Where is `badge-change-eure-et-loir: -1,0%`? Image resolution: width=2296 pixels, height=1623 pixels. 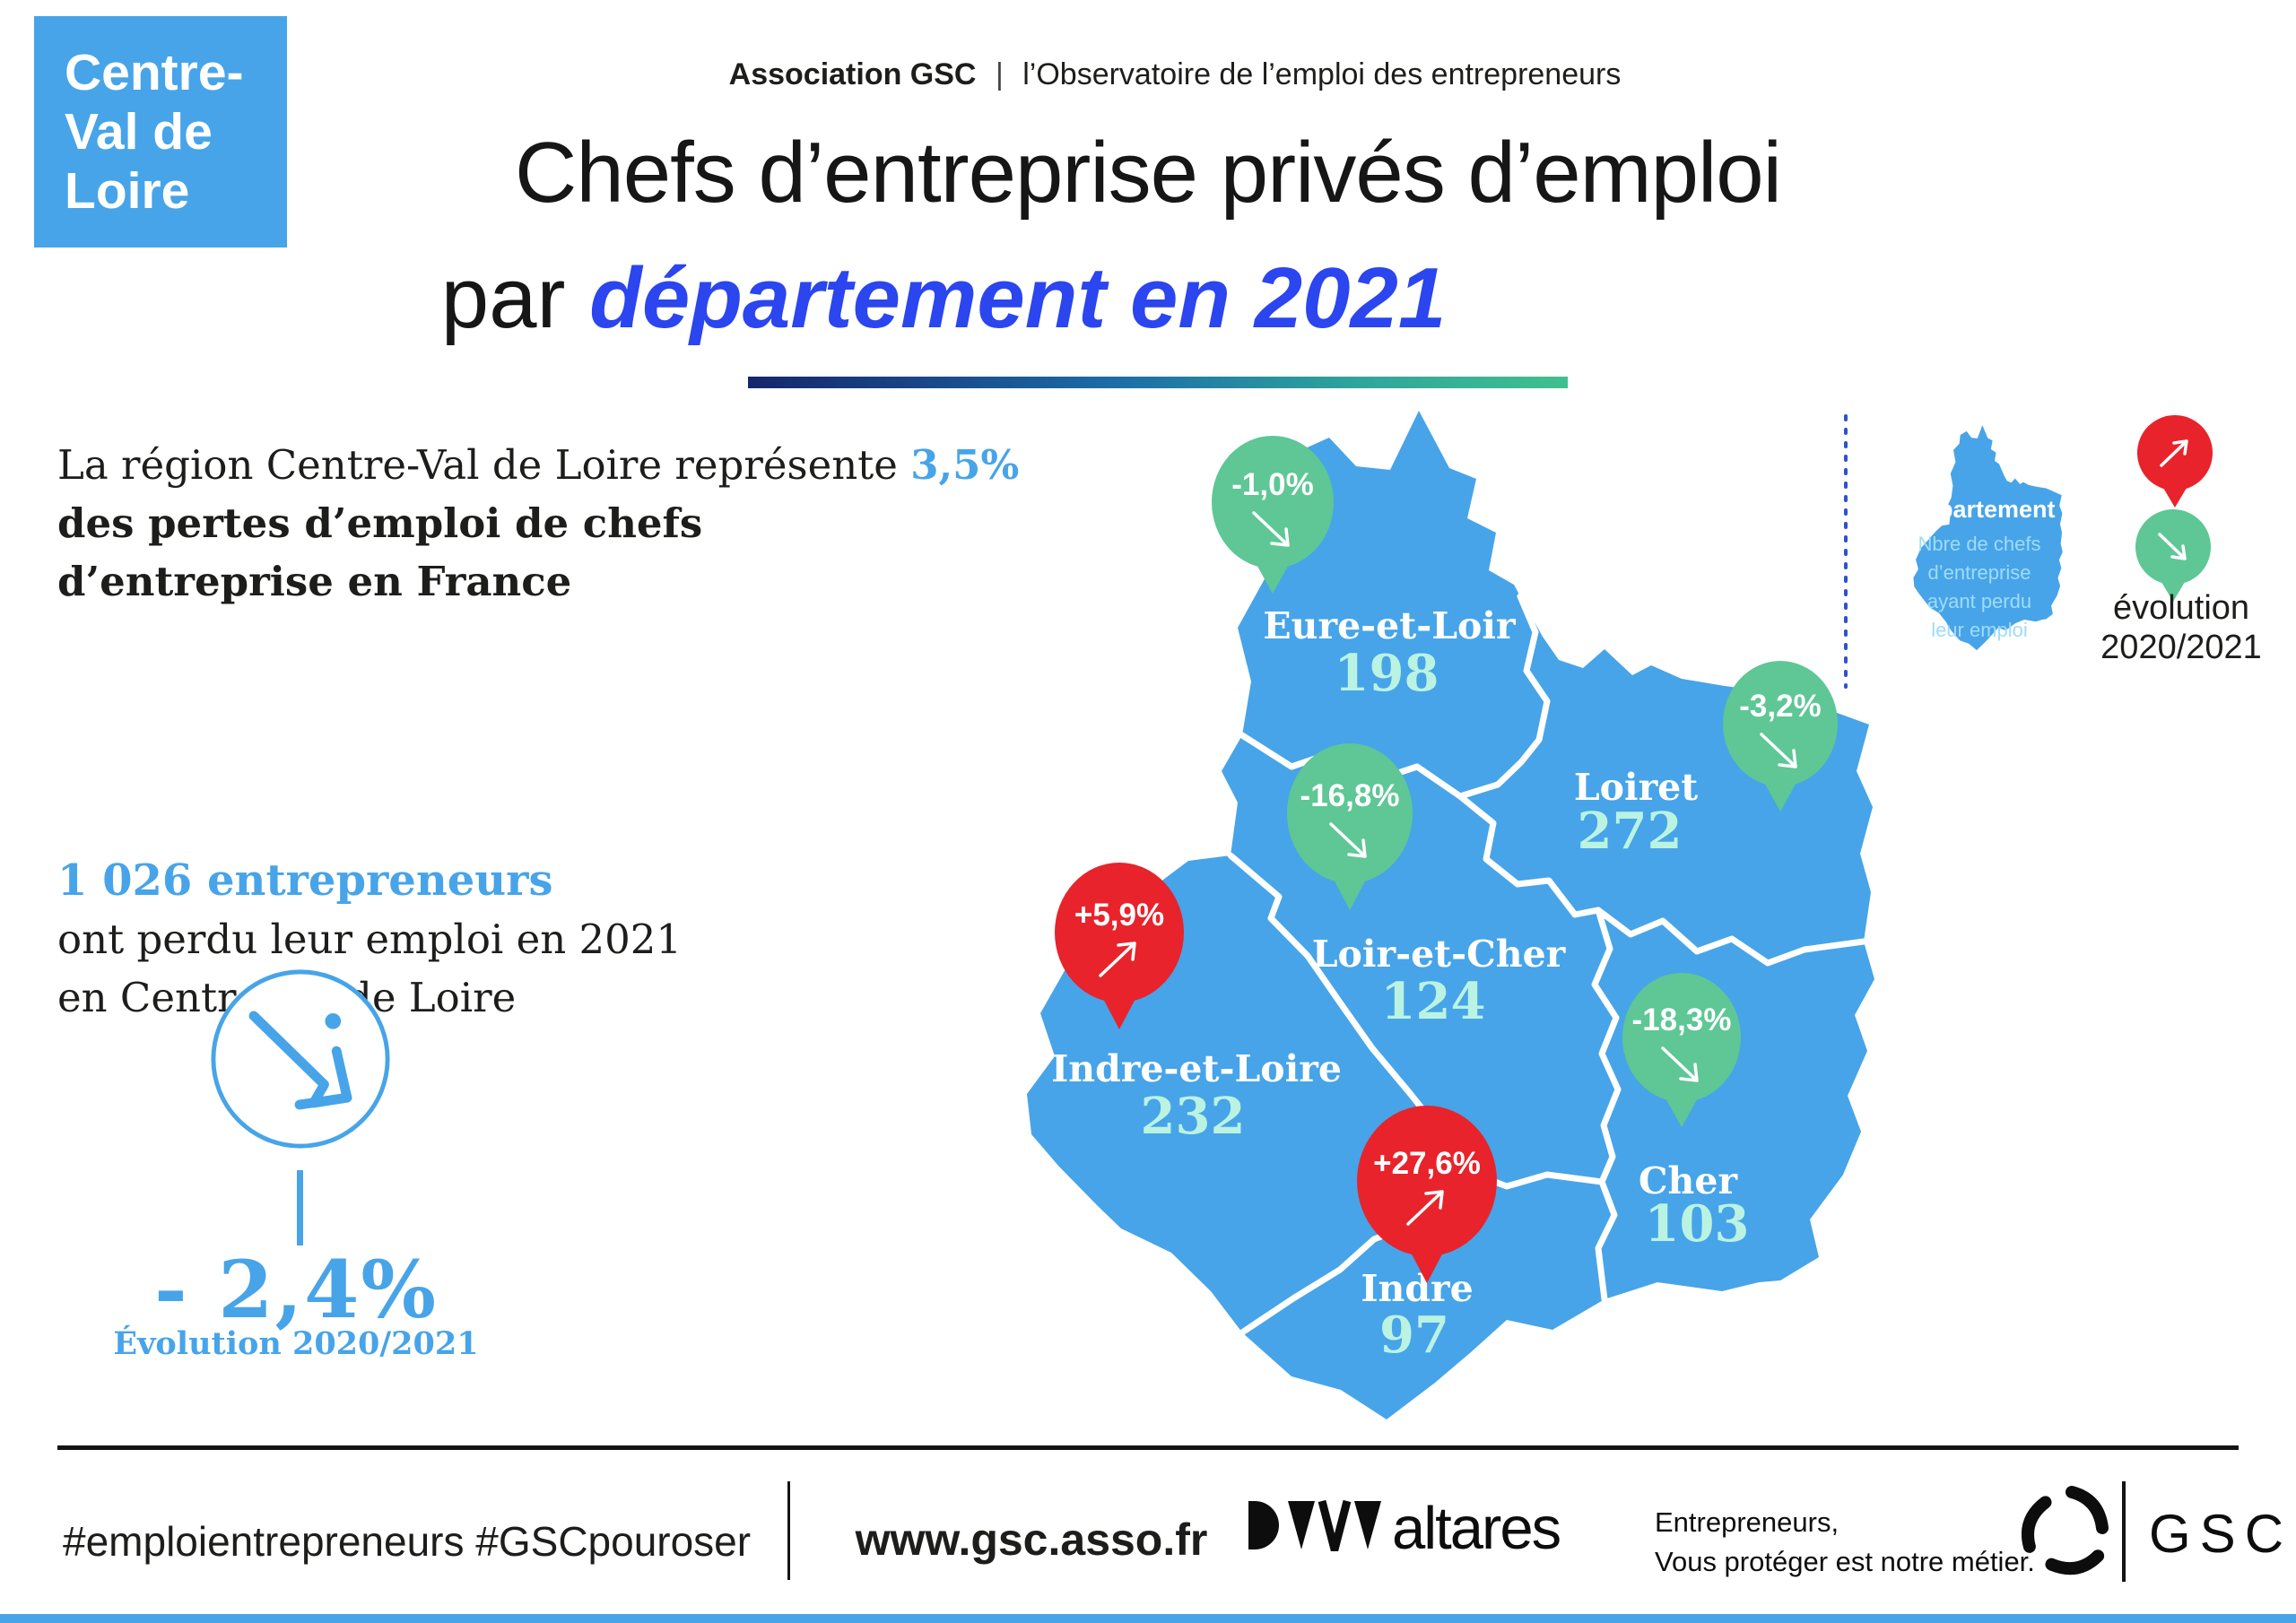
badge-change-eure-et-loir: -1,0% is located at coordinates (1272, 484).